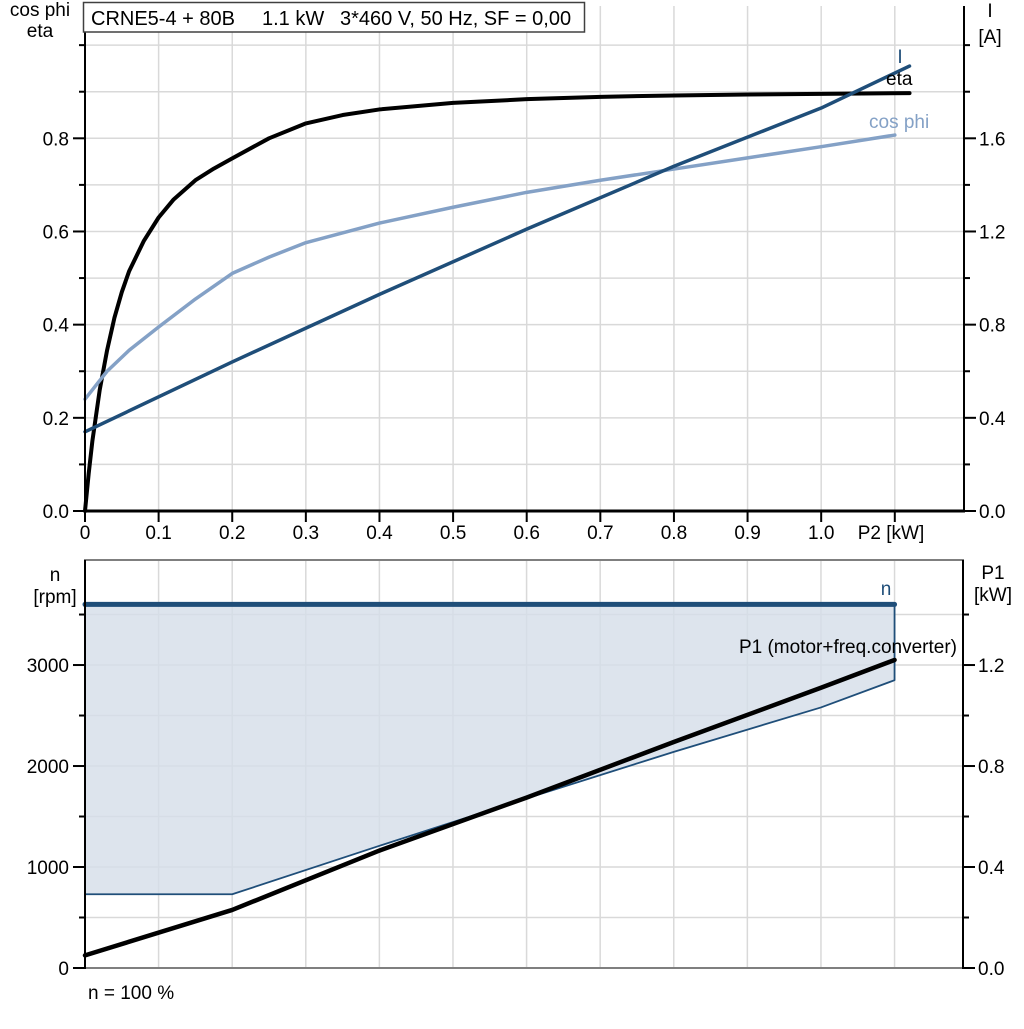  What do you see at coordinates (85, 533) in the screenshot?
I see `x-tick-label: 0` at bounding box center [85, 533].